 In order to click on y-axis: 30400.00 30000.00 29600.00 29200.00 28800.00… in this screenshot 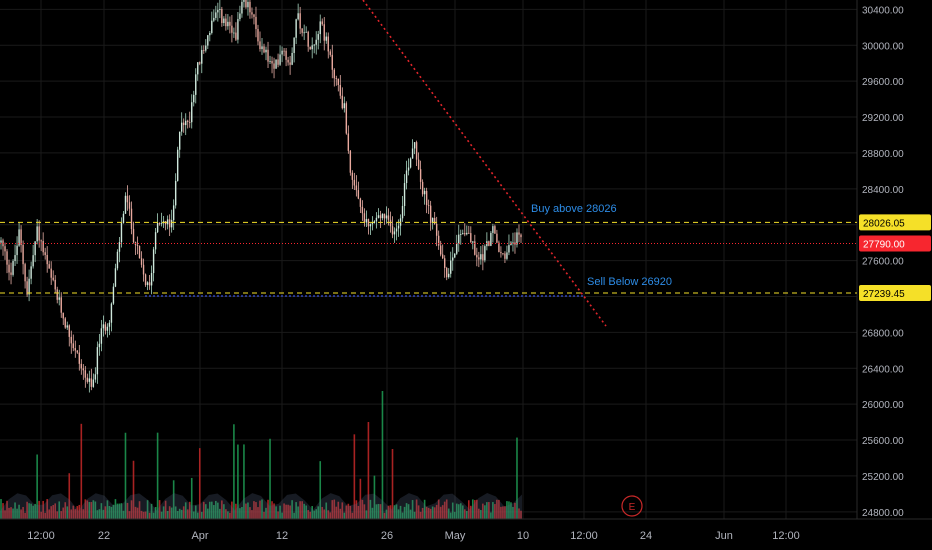, I will do `click(883, 261)`.